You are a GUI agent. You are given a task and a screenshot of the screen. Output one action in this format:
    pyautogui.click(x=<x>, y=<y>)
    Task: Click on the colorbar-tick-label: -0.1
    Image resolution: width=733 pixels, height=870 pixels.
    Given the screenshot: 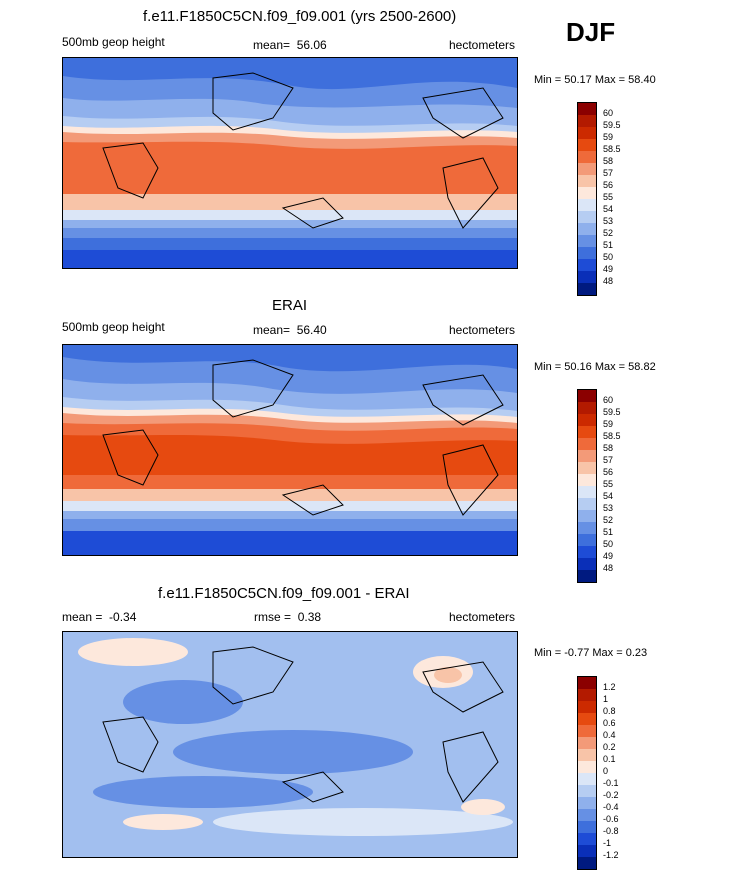 What is the action you would take?
    pyautogui.click(x=611, y=783)
    